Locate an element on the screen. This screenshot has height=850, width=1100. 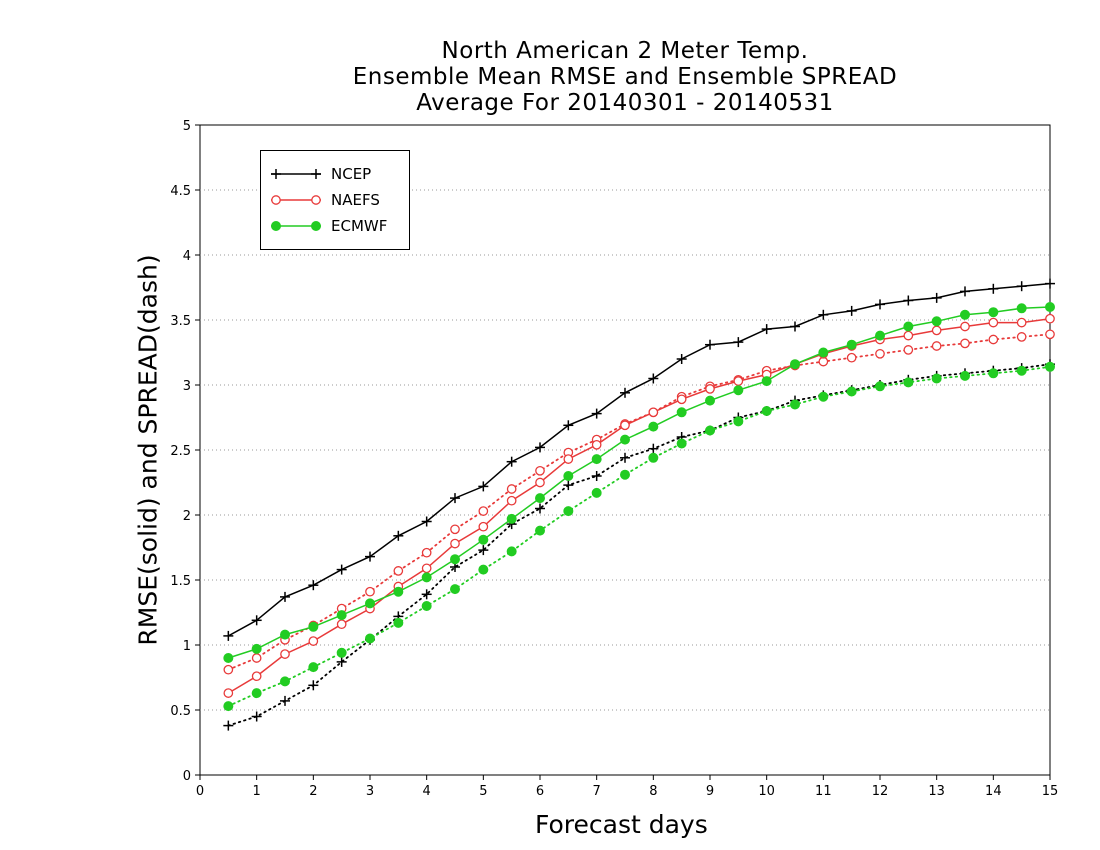
x-tick-label: 6 is located at coordinates (540, 791).